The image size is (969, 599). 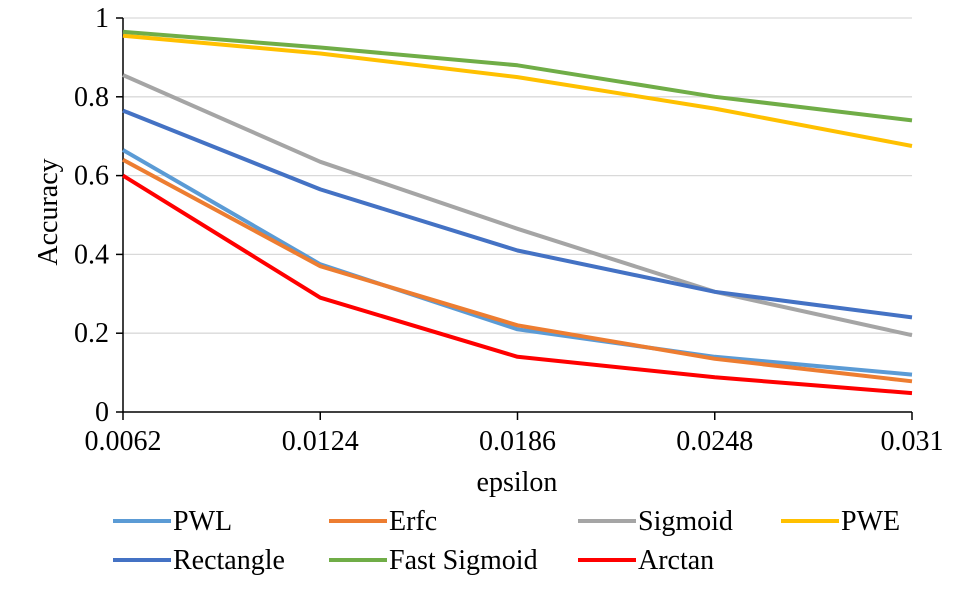 What do you see at coordinates (685, 521) in the screenshot?
I see `legend-label-sigmoid: Sigmoid` at bounding box center [685, 521].